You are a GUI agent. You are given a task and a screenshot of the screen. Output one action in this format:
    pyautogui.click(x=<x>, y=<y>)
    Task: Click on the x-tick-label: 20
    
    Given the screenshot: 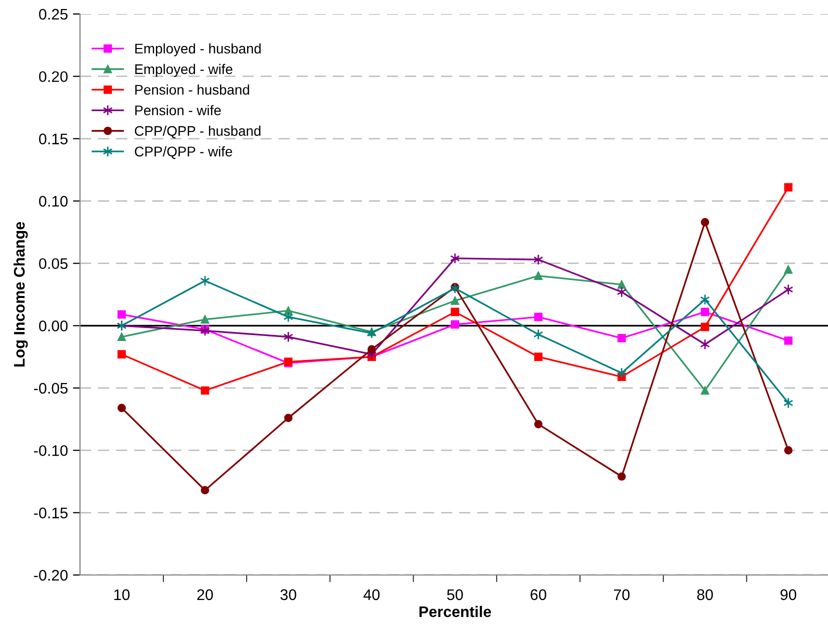 What is the action you would take?
    pyautogui.click(x=205, y=594)
    